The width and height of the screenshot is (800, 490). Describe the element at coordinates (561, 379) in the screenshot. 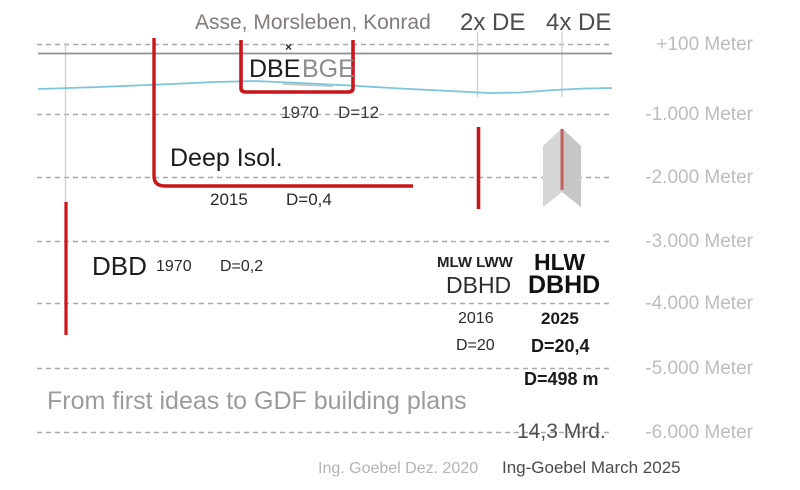

I see `dbhd-hlw-depth: D=498 m` at that location.